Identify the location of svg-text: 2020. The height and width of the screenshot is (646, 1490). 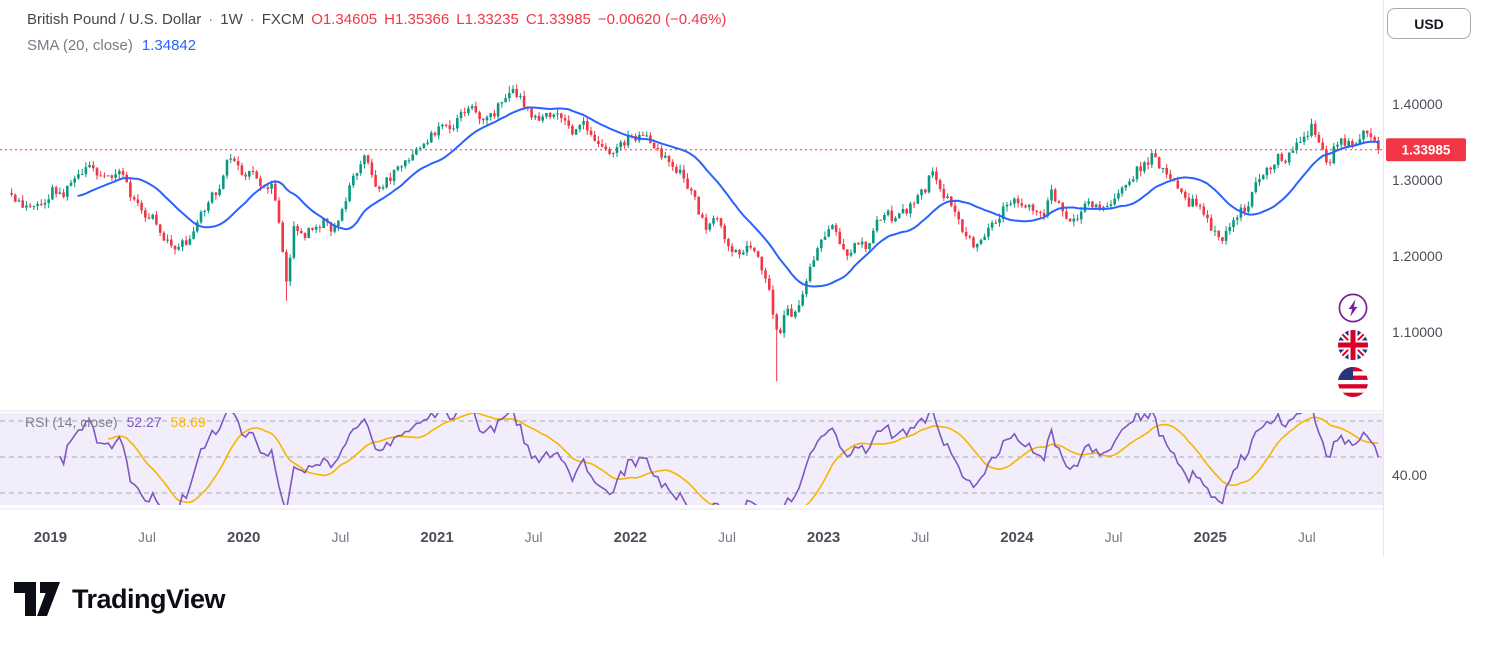
(243, 537).